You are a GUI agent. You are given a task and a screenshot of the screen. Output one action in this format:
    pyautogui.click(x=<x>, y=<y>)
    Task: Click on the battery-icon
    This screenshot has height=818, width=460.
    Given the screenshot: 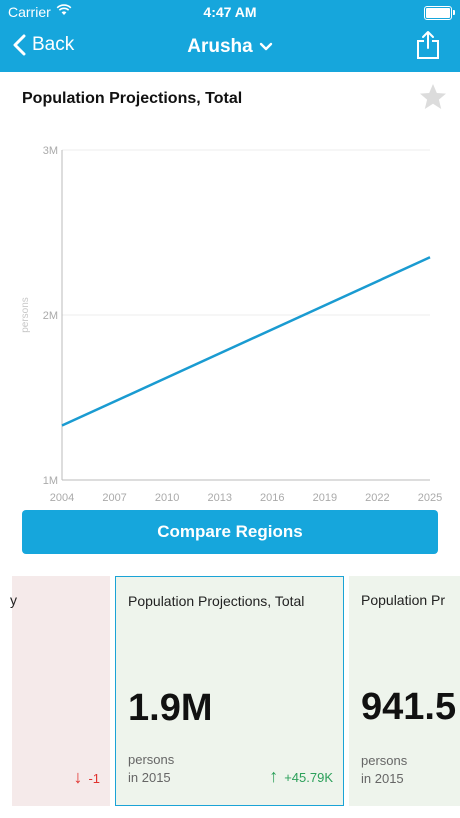 What is the action you would take?
    pyautogui.click(x=439, y=13)
    